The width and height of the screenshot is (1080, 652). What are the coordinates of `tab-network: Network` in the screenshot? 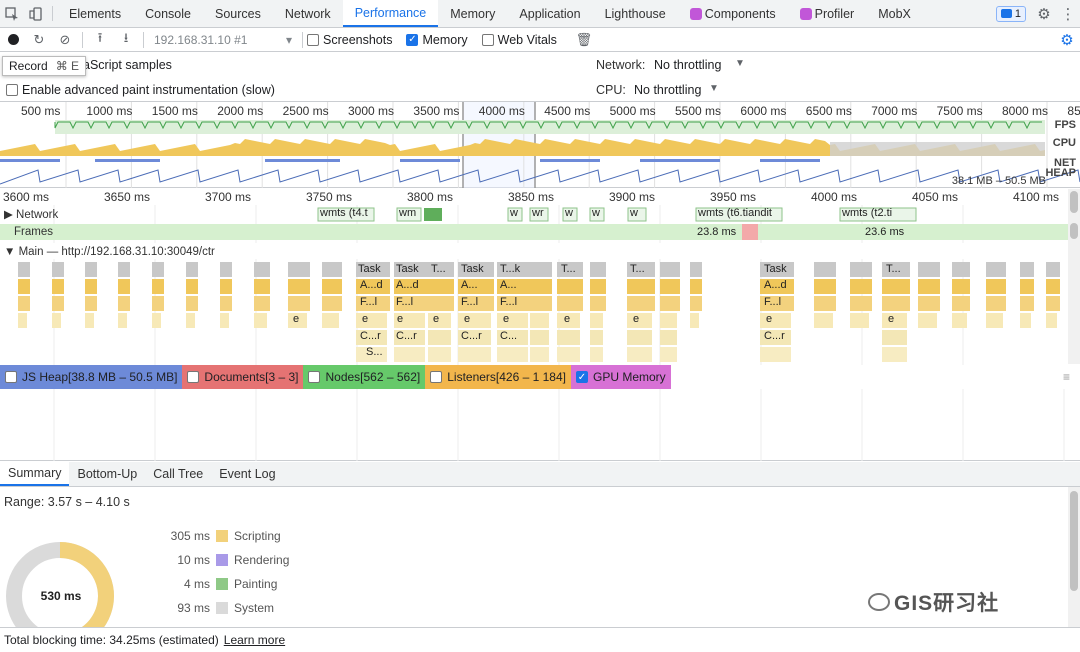 It's located at (307, 13).